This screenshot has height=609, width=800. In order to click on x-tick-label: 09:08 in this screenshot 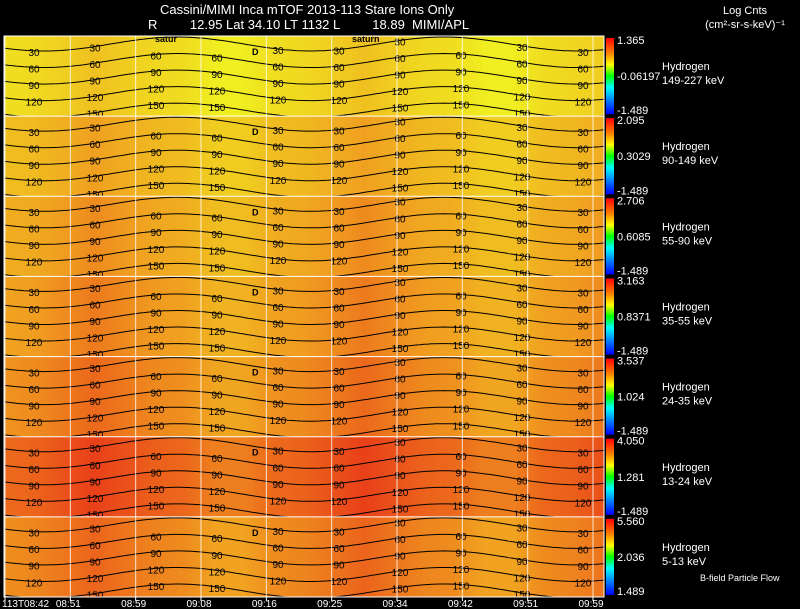, I will do `click(198, 604)`.